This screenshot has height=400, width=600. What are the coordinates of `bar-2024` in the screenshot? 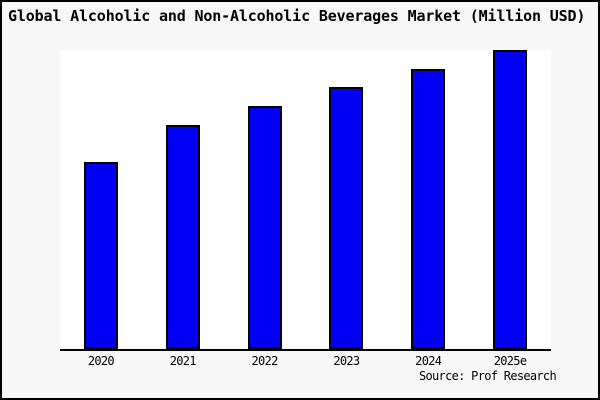 It's located at (428, 209).